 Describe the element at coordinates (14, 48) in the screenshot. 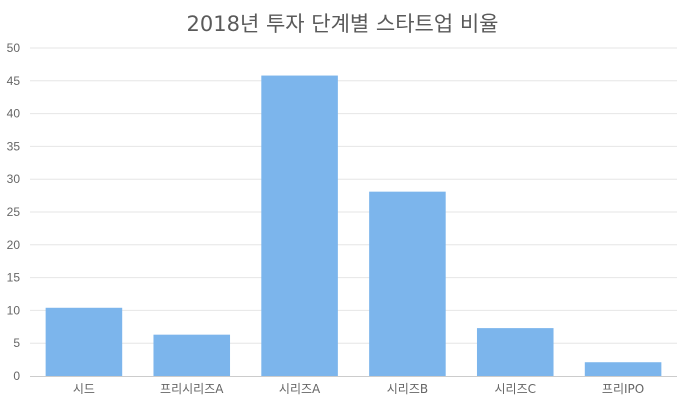

I see `y-tick-label: 50` at that location.